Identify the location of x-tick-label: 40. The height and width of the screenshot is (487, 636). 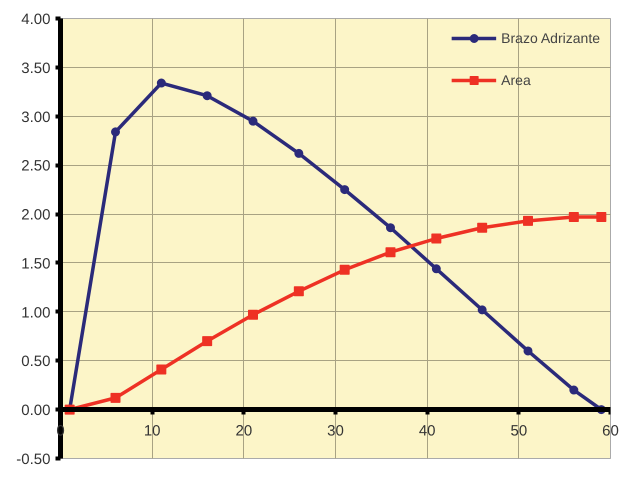
(427, 431).